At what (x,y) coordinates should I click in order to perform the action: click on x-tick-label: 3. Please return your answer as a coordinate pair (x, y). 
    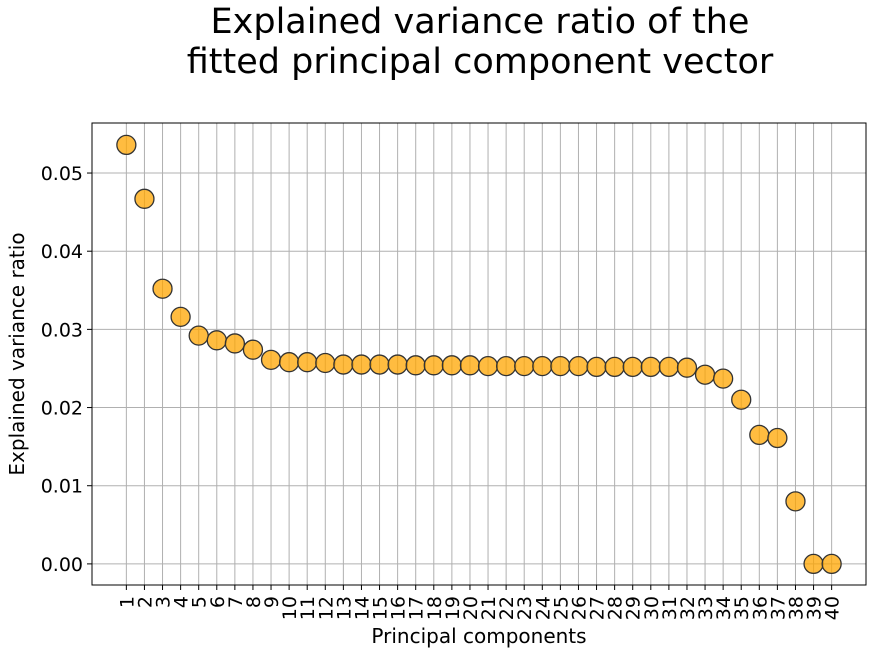
    Looking at the image, I should click on (164, 602).